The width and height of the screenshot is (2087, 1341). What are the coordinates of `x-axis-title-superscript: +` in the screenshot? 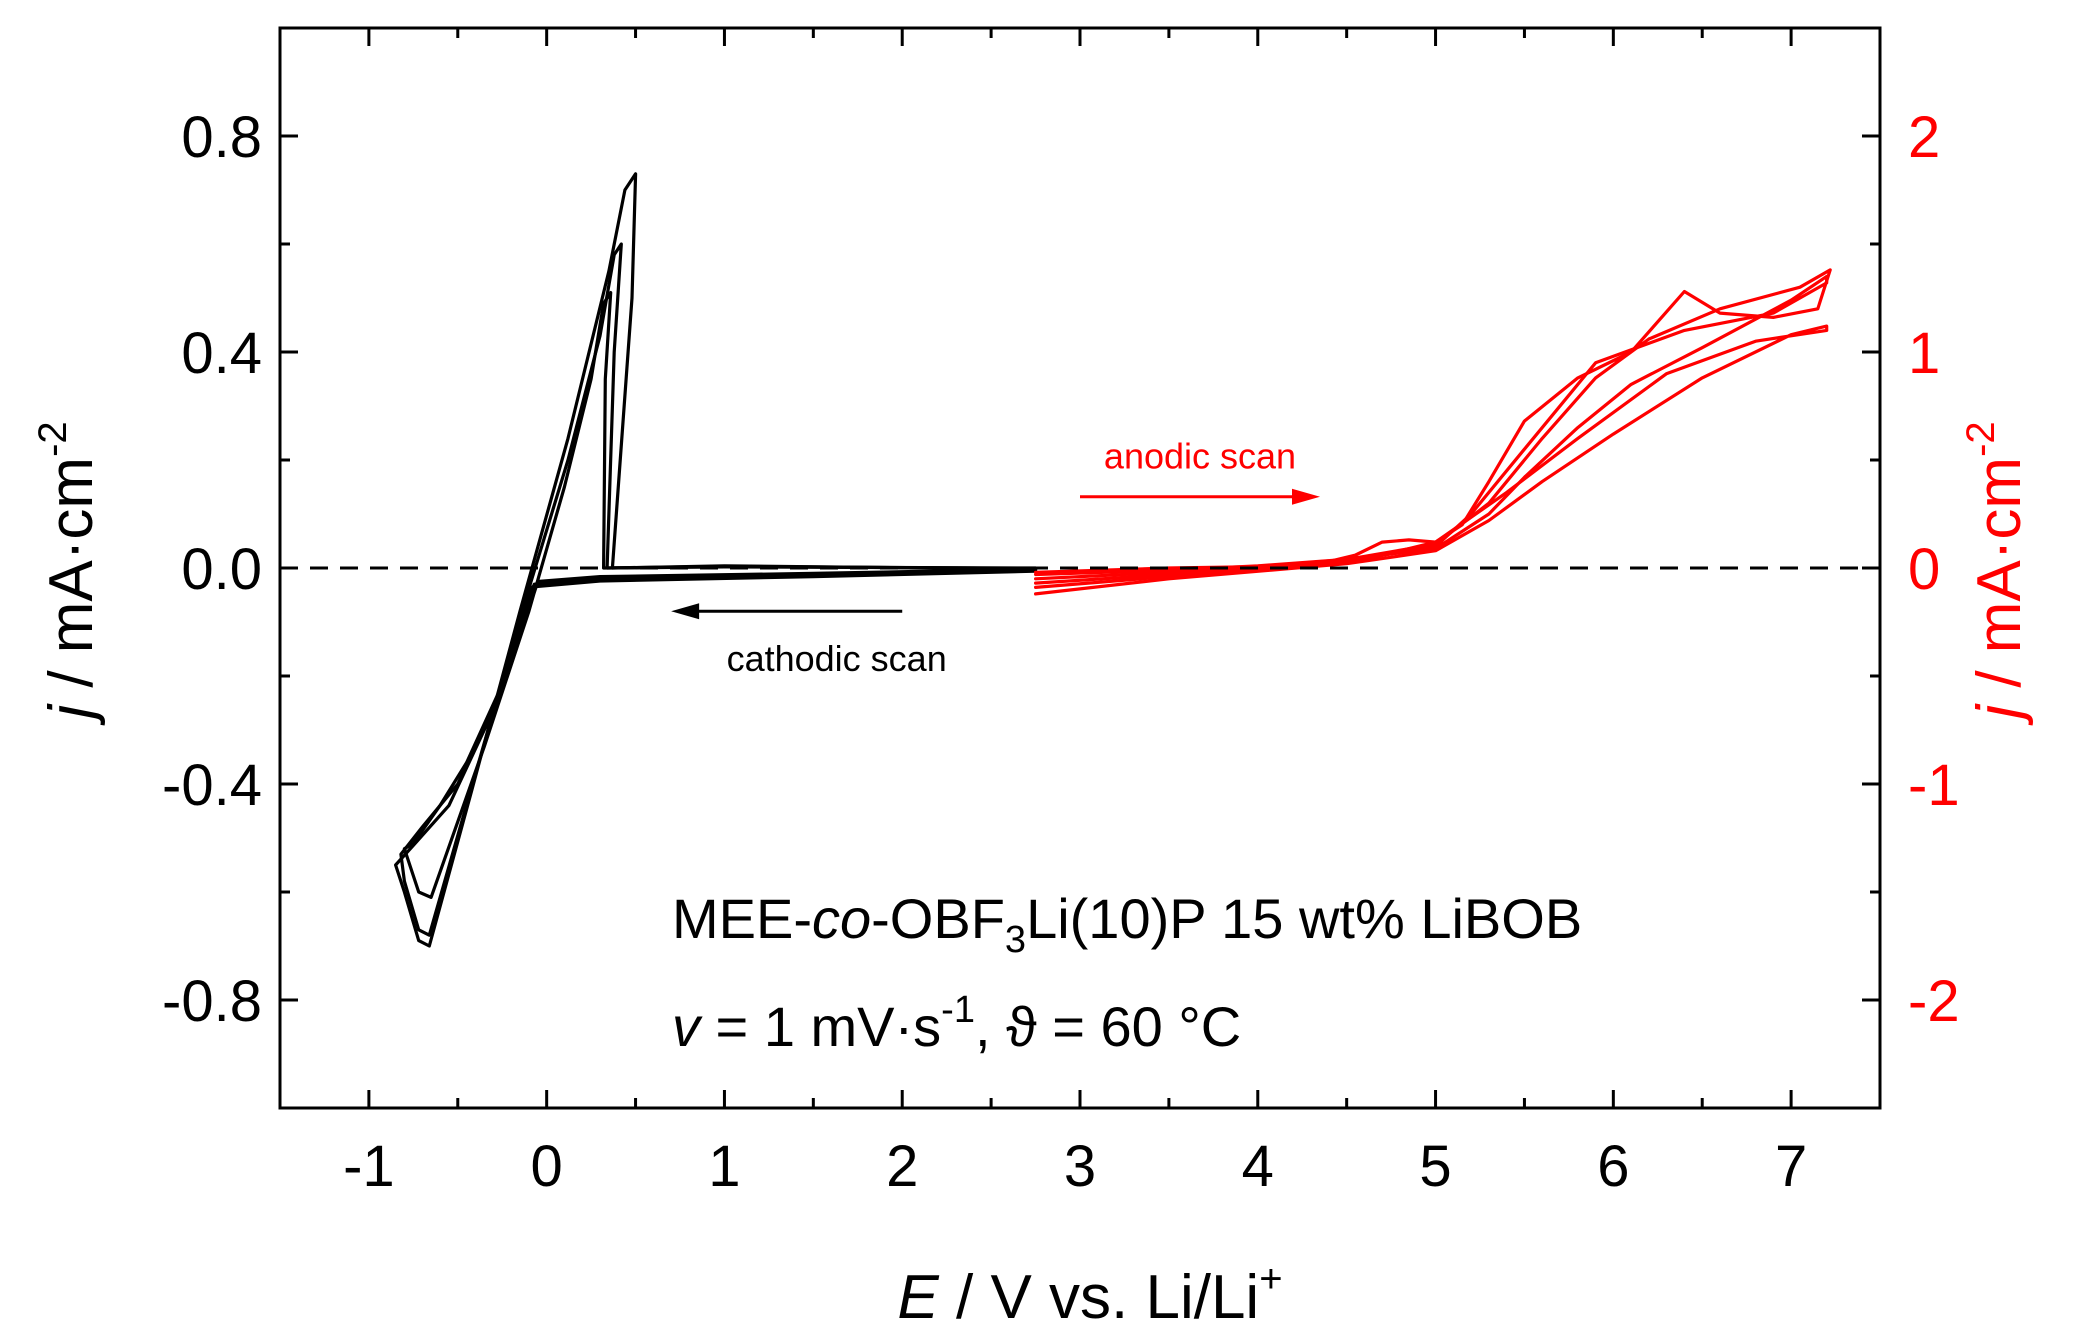 It's located at (1270, 1279).